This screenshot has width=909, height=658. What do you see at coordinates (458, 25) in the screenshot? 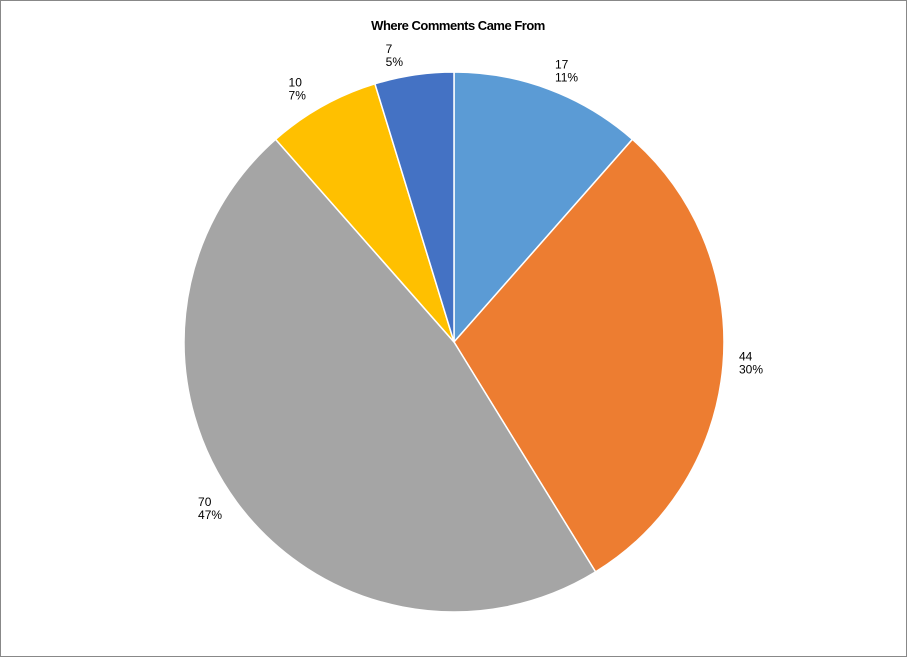
I see `chart-title: Where Comments Came From` at bounding box center [458, 25].